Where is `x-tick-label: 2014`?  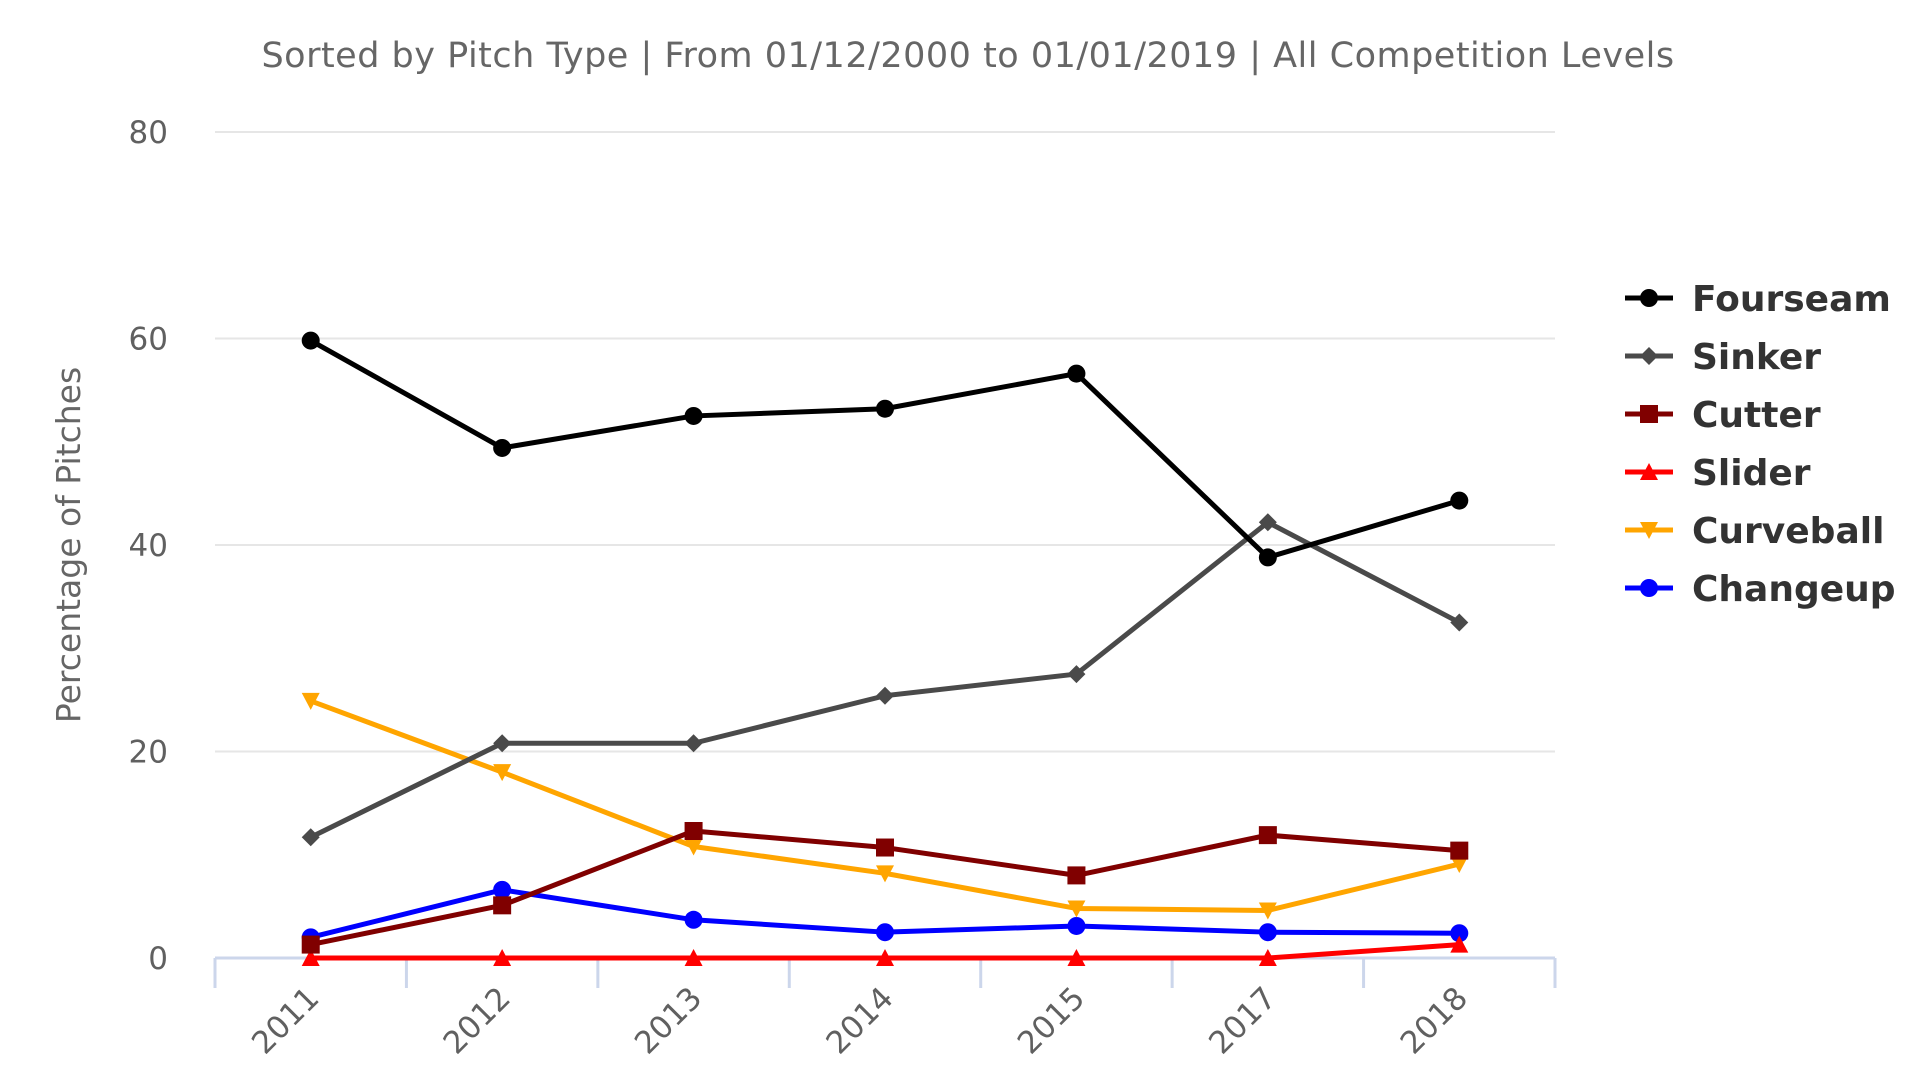
x-tick-label: 2014 is located at coordinates (859, 1020).